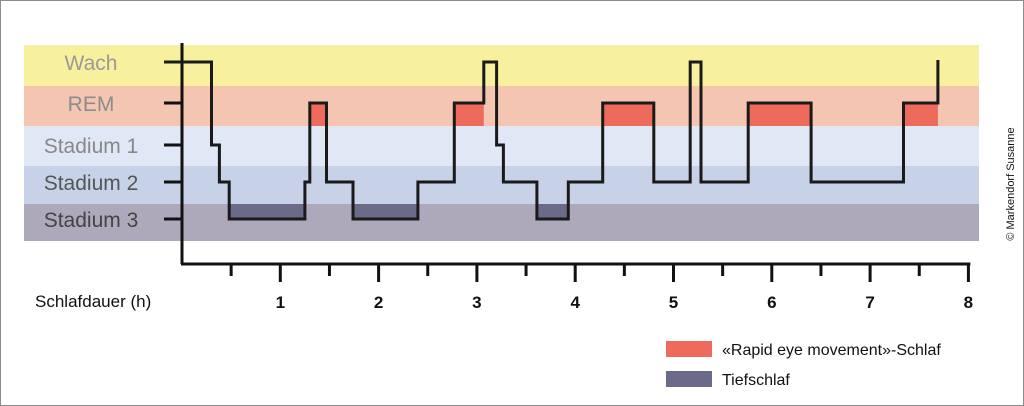 The width and height of the screenshot is (1024, 406). Describe the element at coordinates (501, 222) in the screenshot. I see `band-s3` at that location.